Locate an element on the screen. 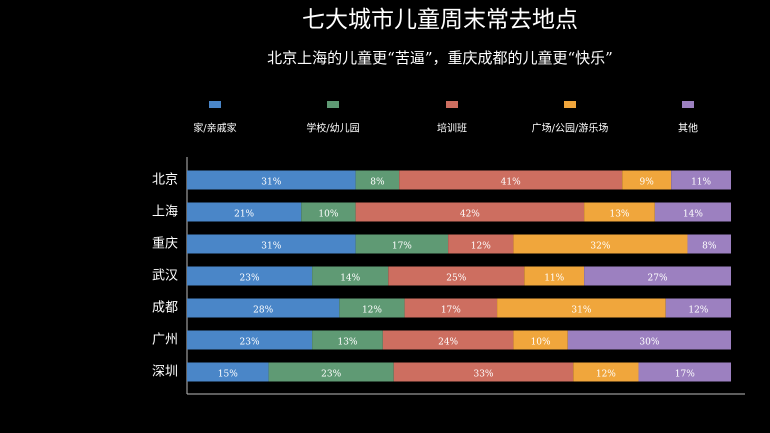 This screenshot has height=433, width=770. chart-subtitle: 北京上海的儿童更“苦逼”，重庆成都的儿童更“快乐” is located at coordinates (440, 58).